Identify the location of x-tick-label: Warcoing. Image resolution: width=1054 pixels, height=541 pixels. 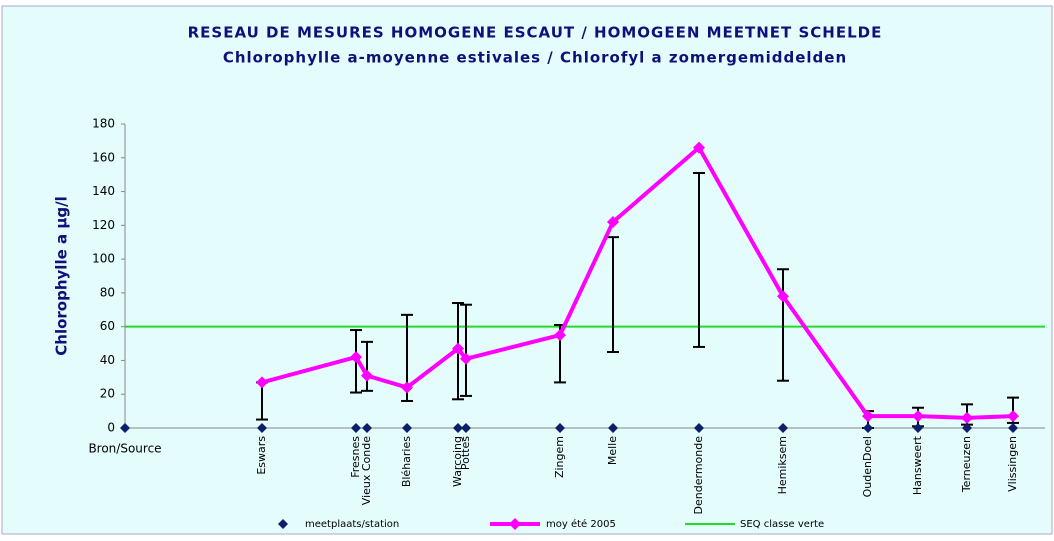
(457, 461).